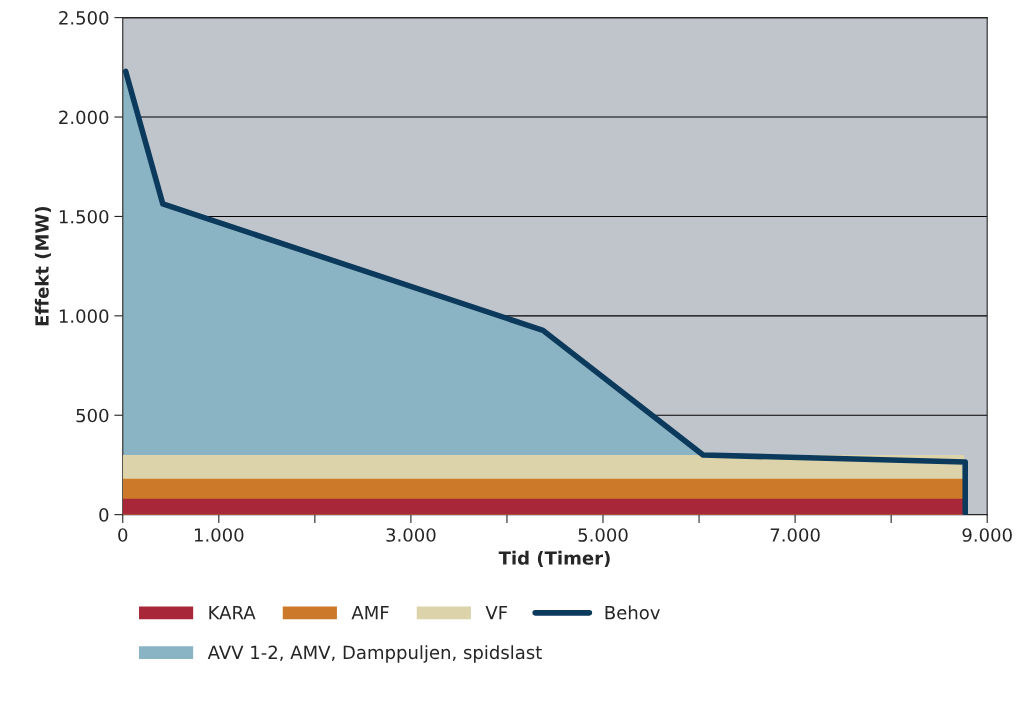 The width and height of the screenshot is (1023, 705). Describe the element at coordinates (123, 535) in the screenshot. I see `x-tick-label: 0` at that location.